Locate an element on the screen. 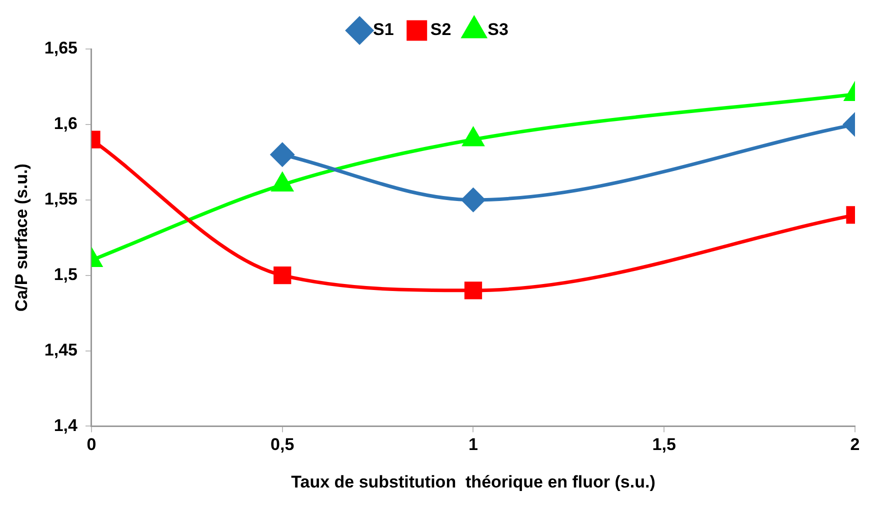 Image resolution: width=869 pixels, height=505 pixels. y-axis-title: Ca/P surface (s.u.) is located at coordinates (21, 238).